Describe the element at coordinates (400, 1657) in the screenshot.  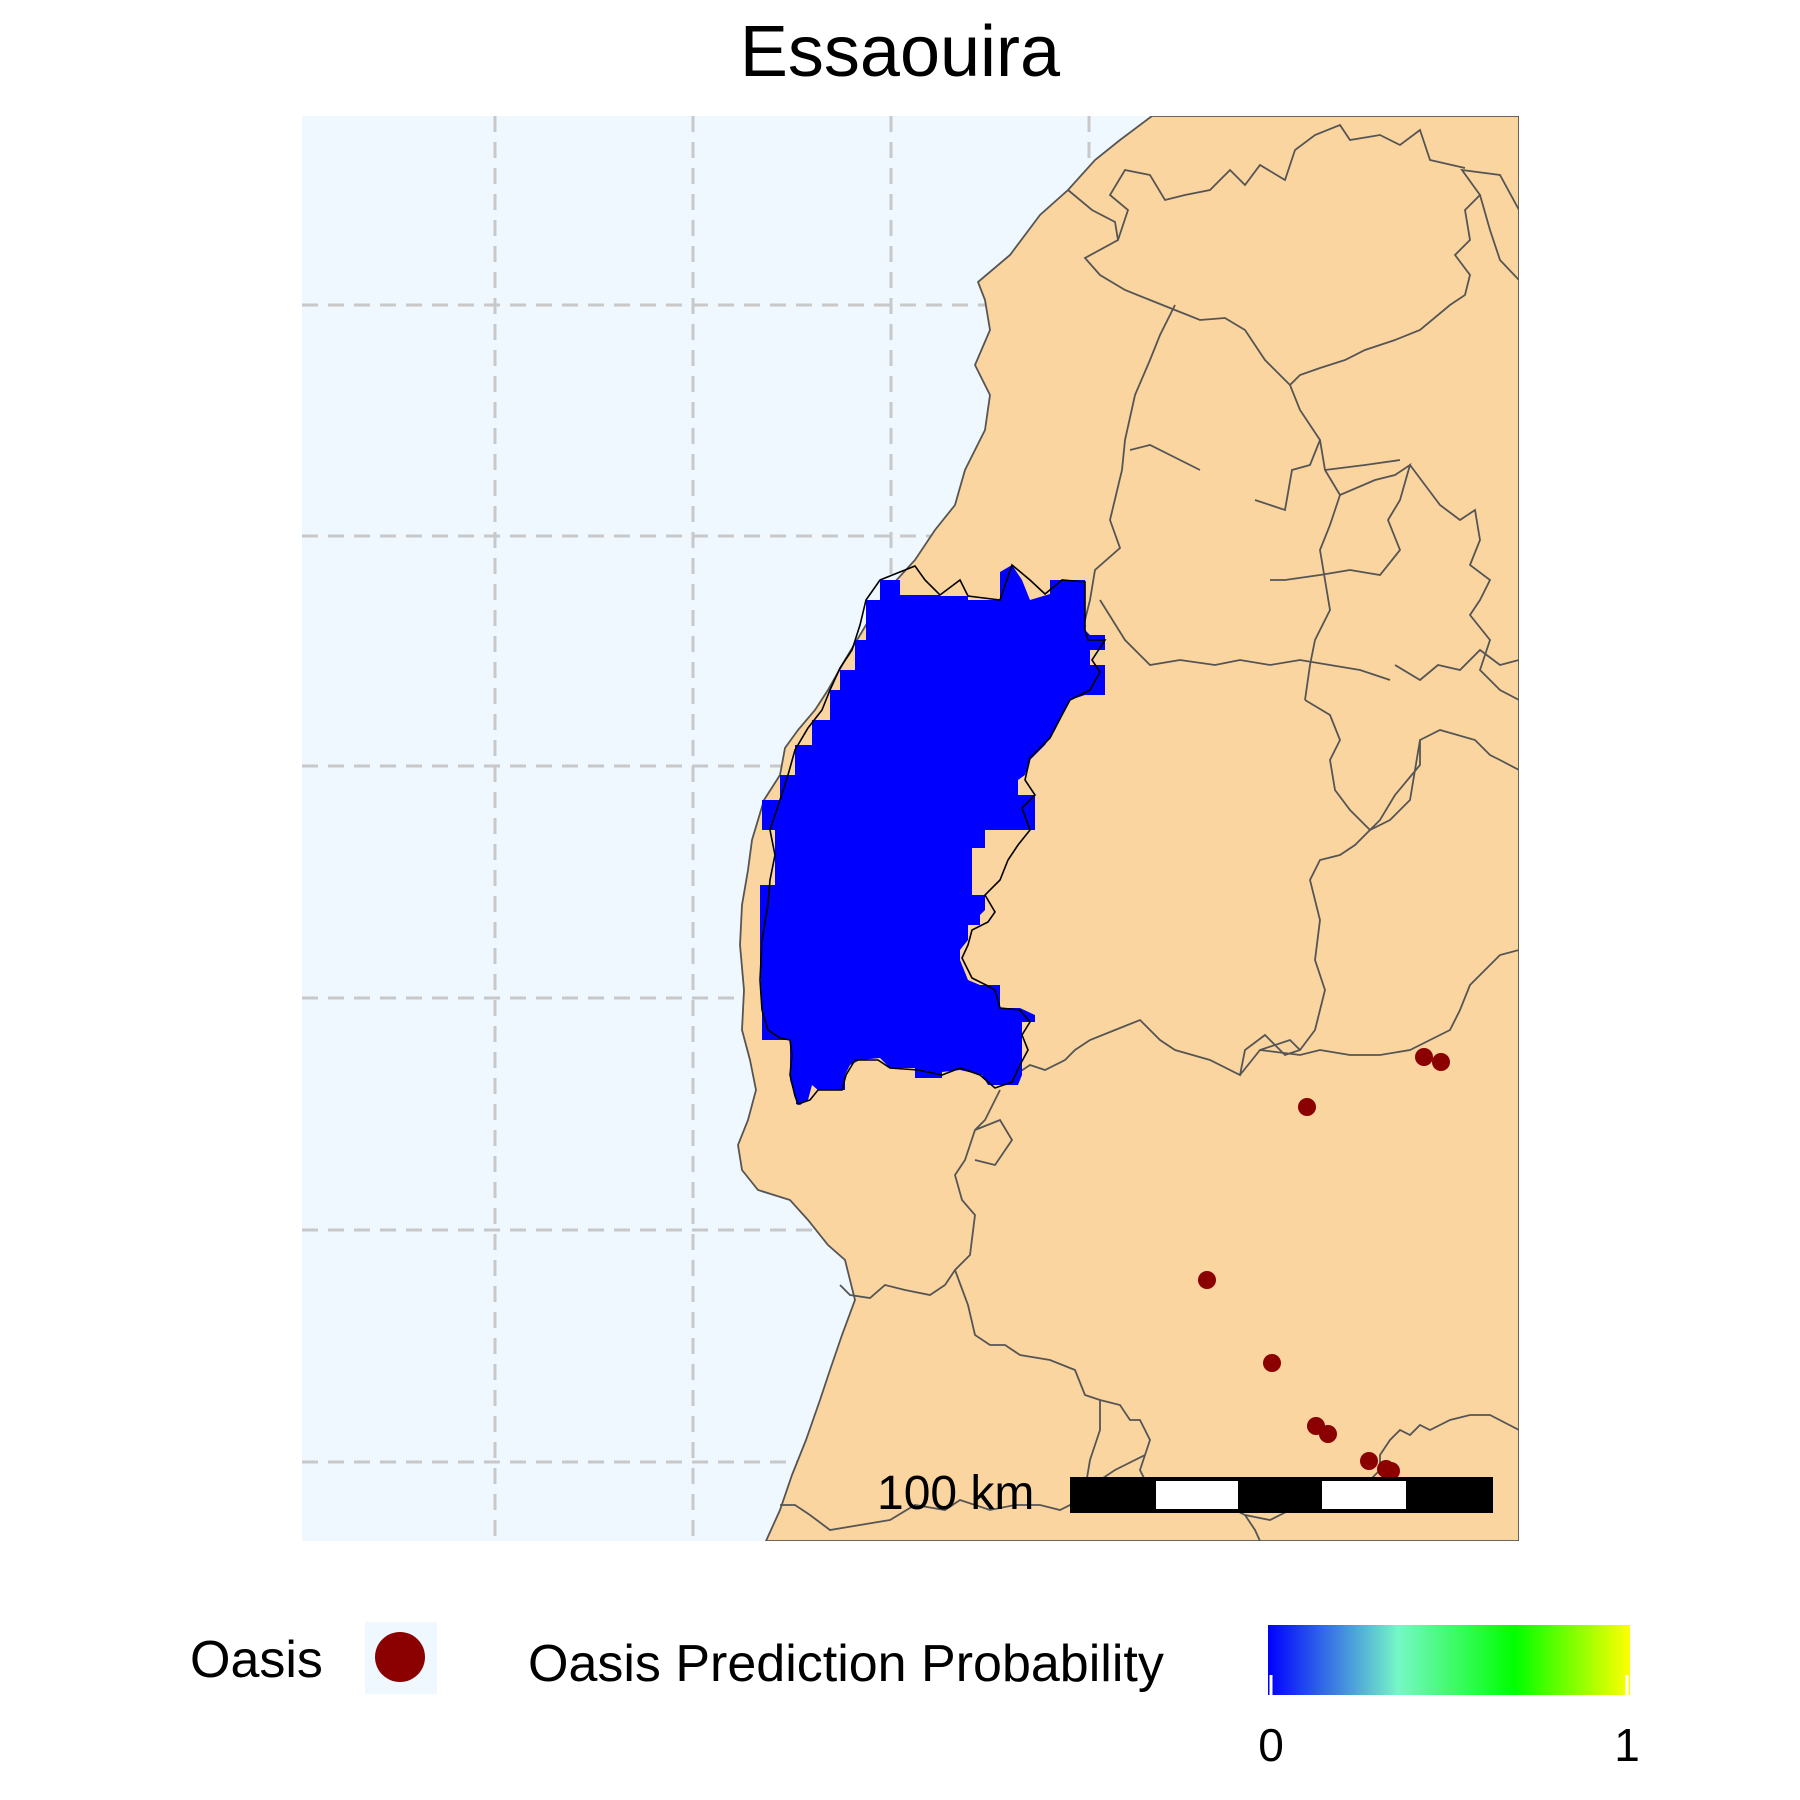
I see `legend-oasis-dot-icon` at that location.